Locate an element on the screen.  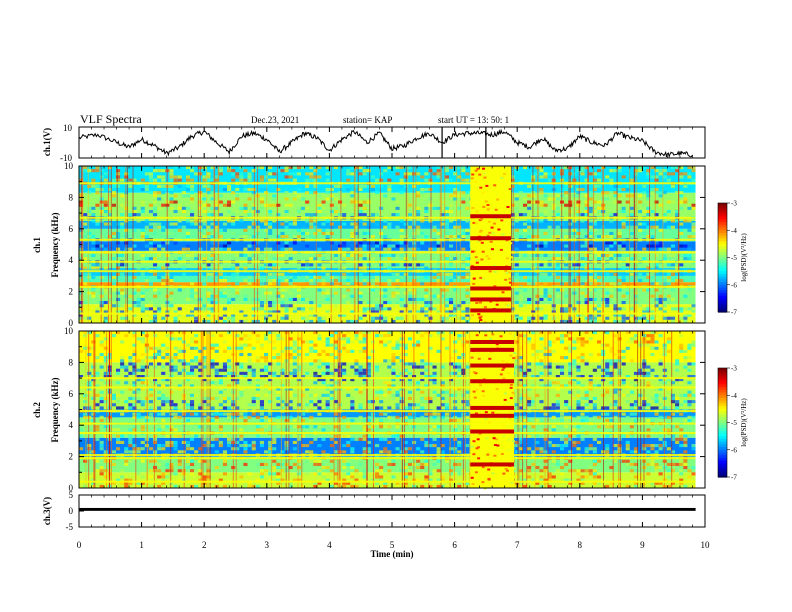
colorbar-tick-label: -4 is located at coordinates (734, 231).